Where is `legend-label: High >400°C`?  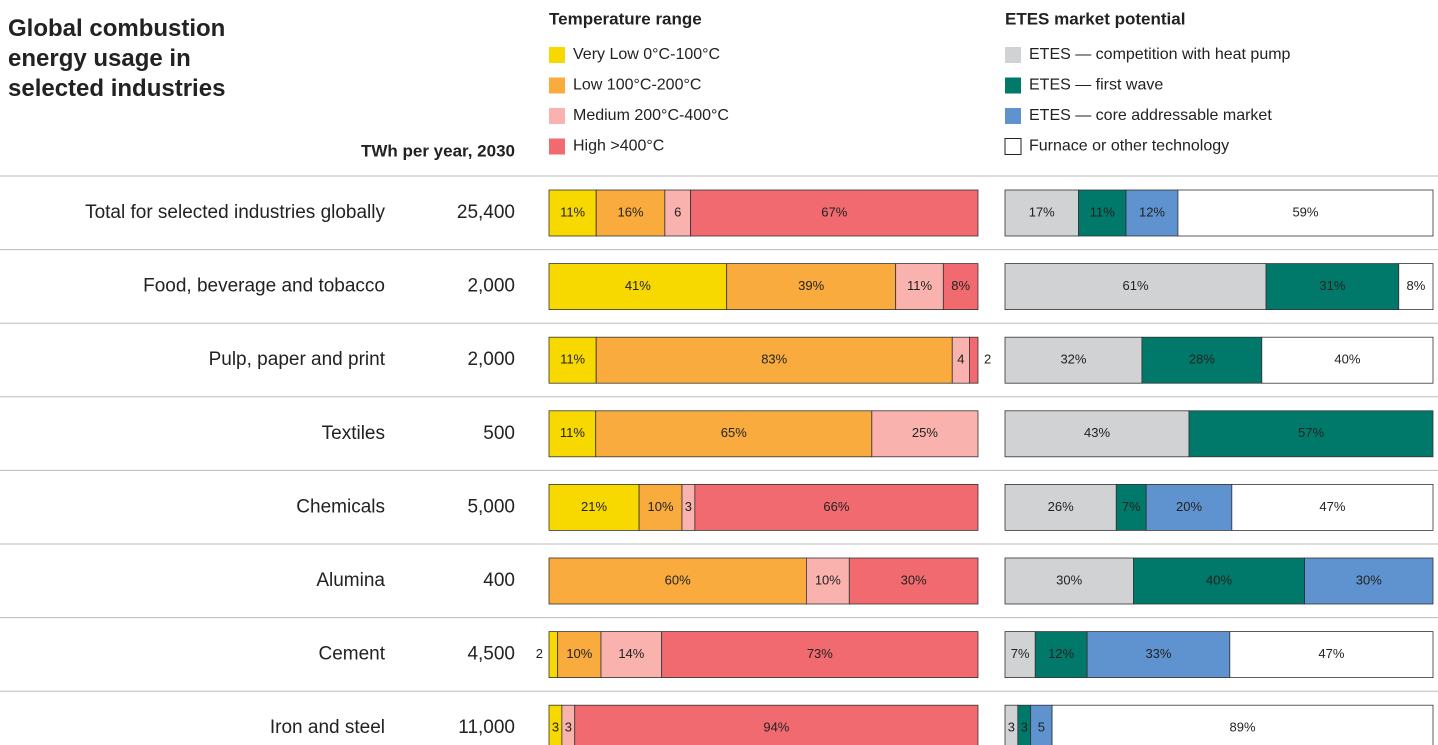 legend-label: High >400°C is located at coordinates (618, 146).